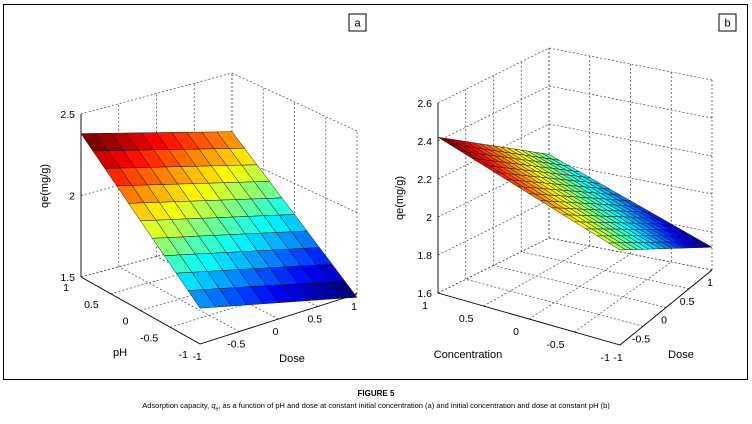 This screenshot has height=424, width=752. I want to click on y-axis-title: Concentration, so click(468, 355).